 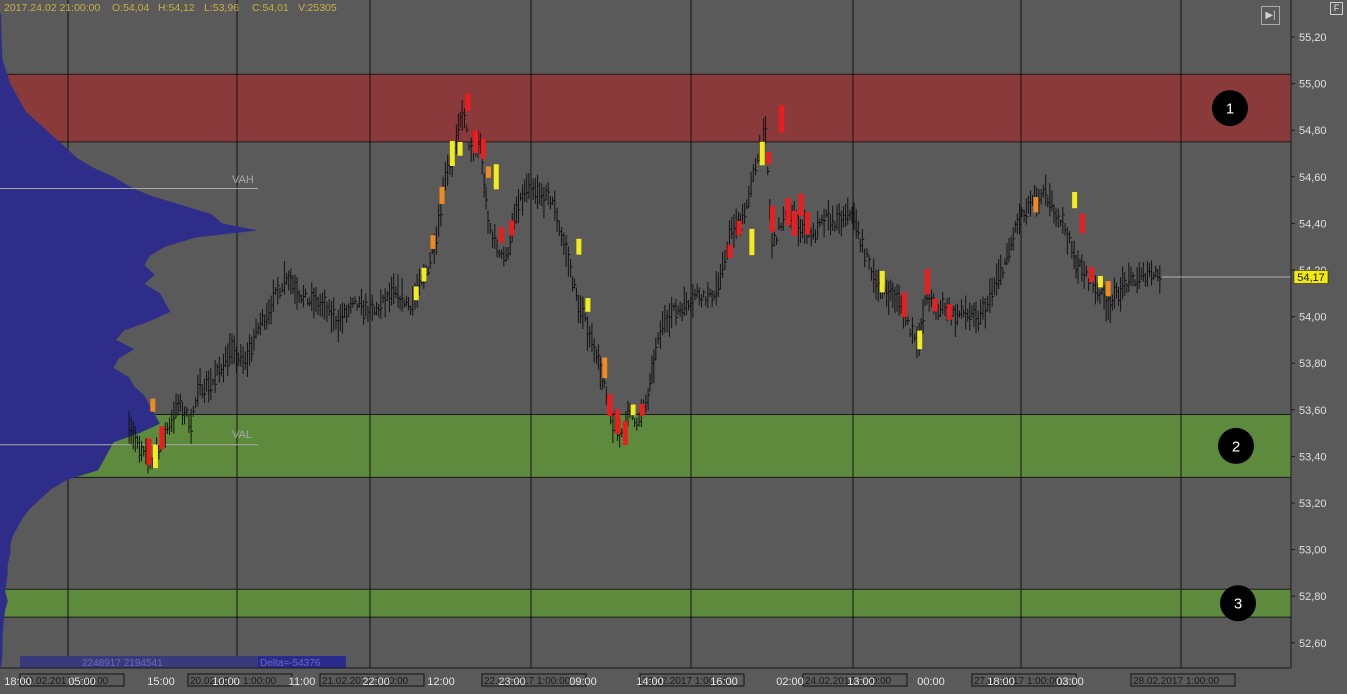 What do you see at coordinates (131, 8) in the screenshot?
I see `header-open: O:54,04` at bounding box center [131, 8].